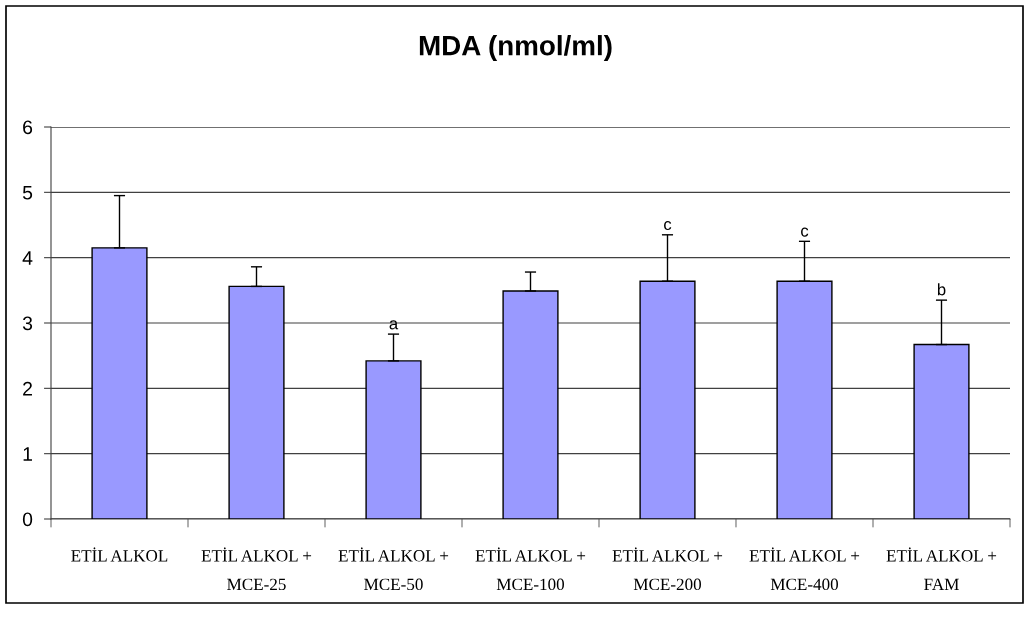 This screenshot has height=621, width=1031. I want to click on chart-title: MDA (nmol/ml), so click(515, 48).